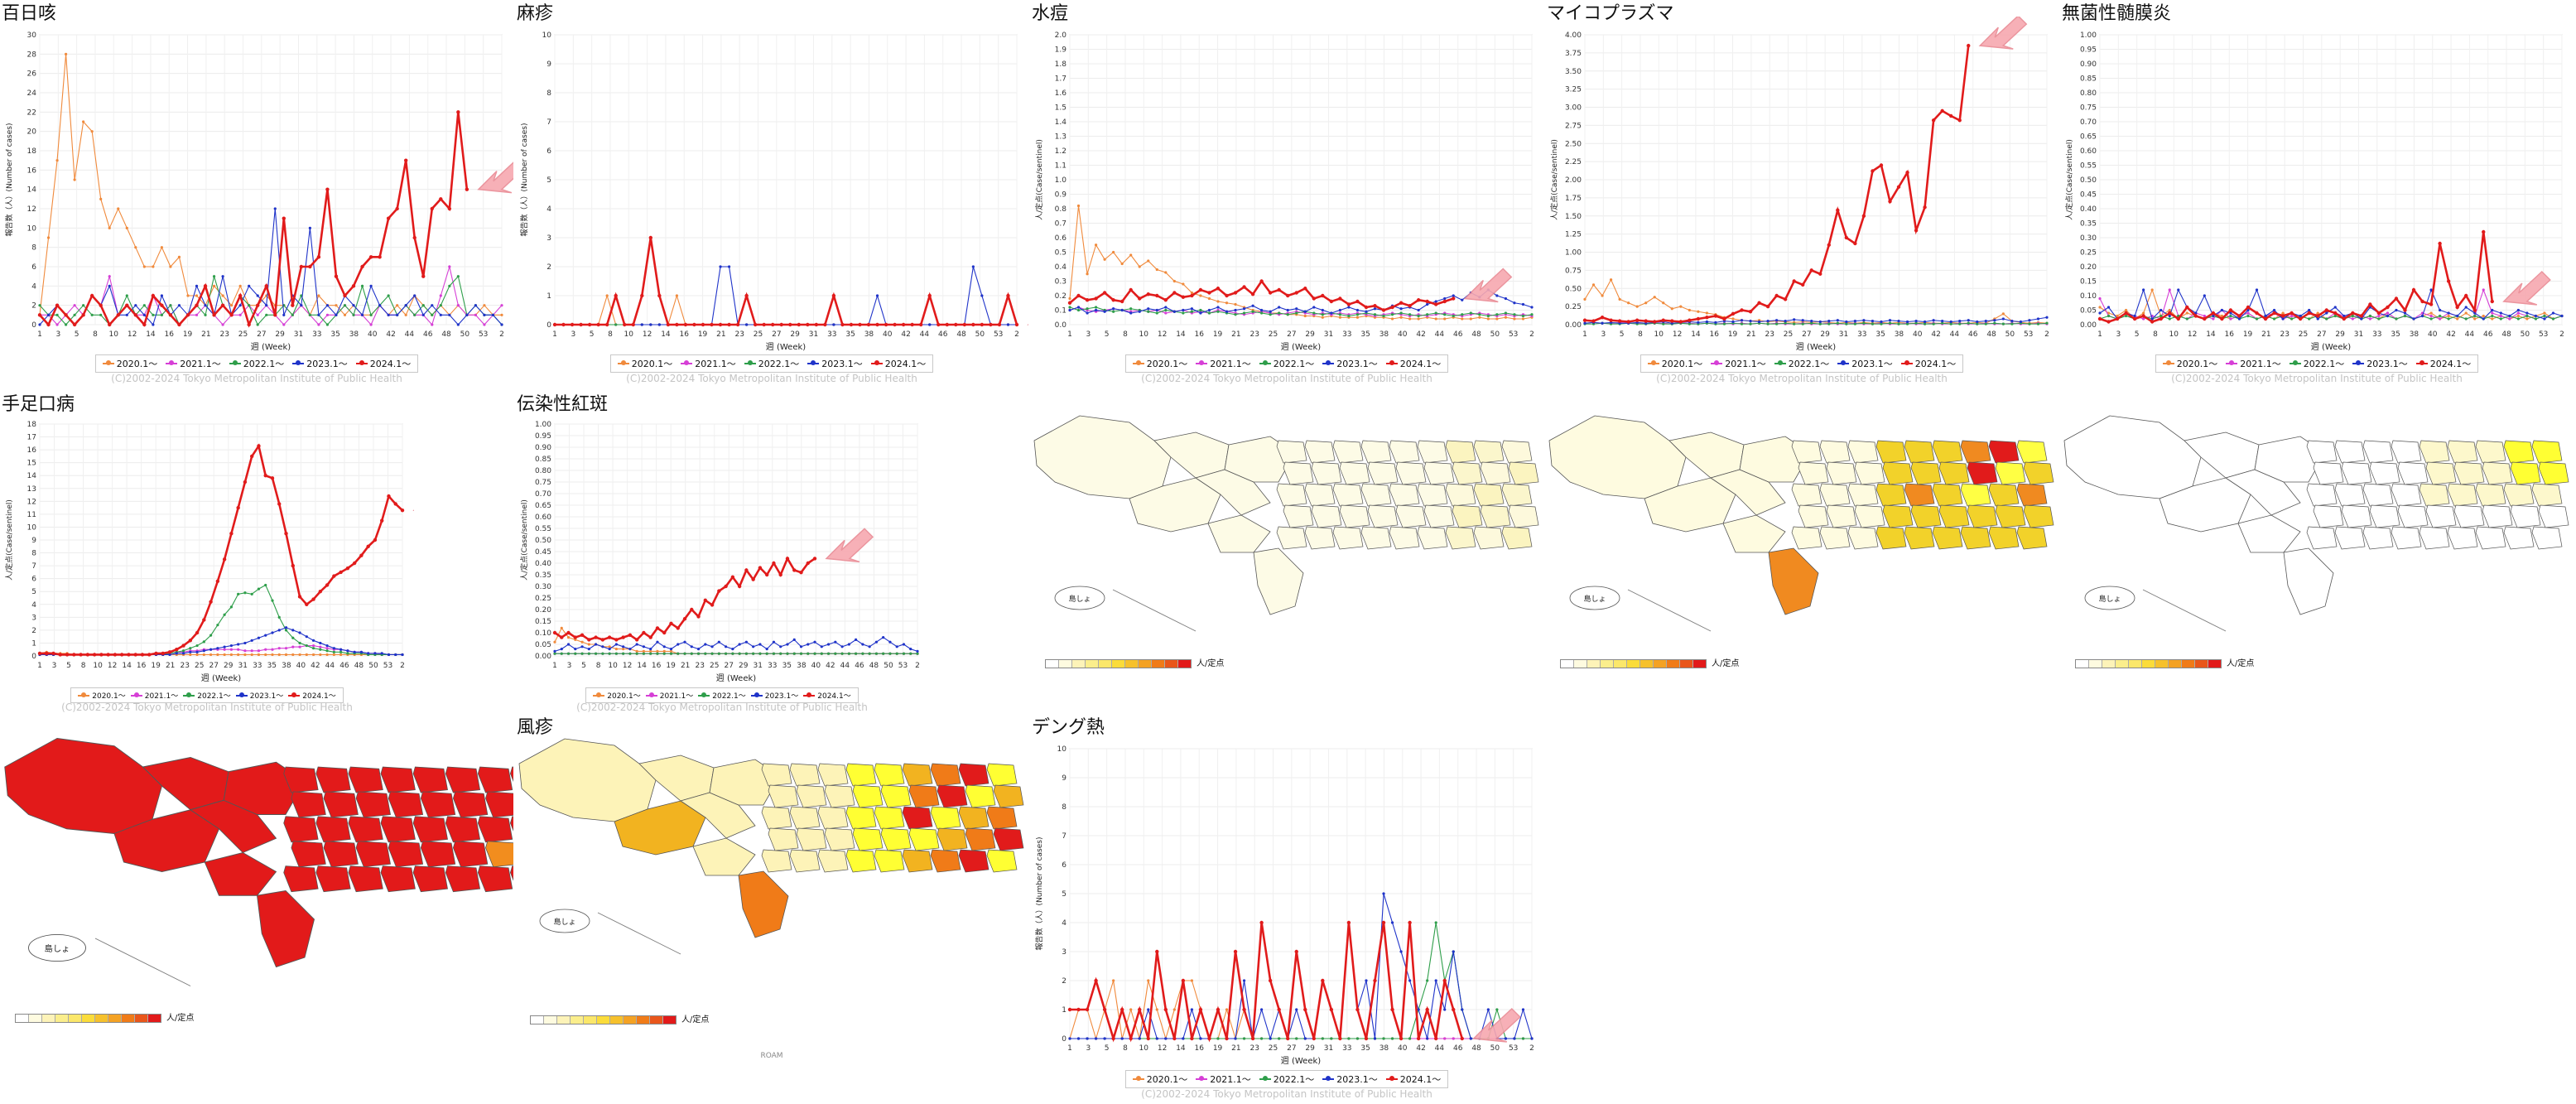 The image size is (2576, 1104). Describe the element at coordinates (1573, 199) in the screenshot. I see `y-tick-label: 1.75` at that location.